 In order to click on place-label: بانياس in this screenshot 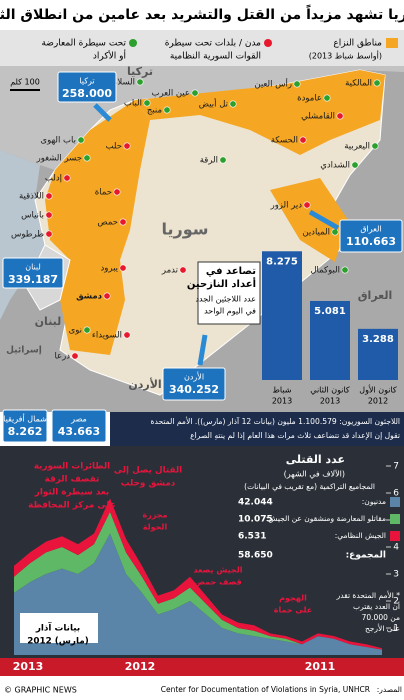, I will do `click(32, 216)`.